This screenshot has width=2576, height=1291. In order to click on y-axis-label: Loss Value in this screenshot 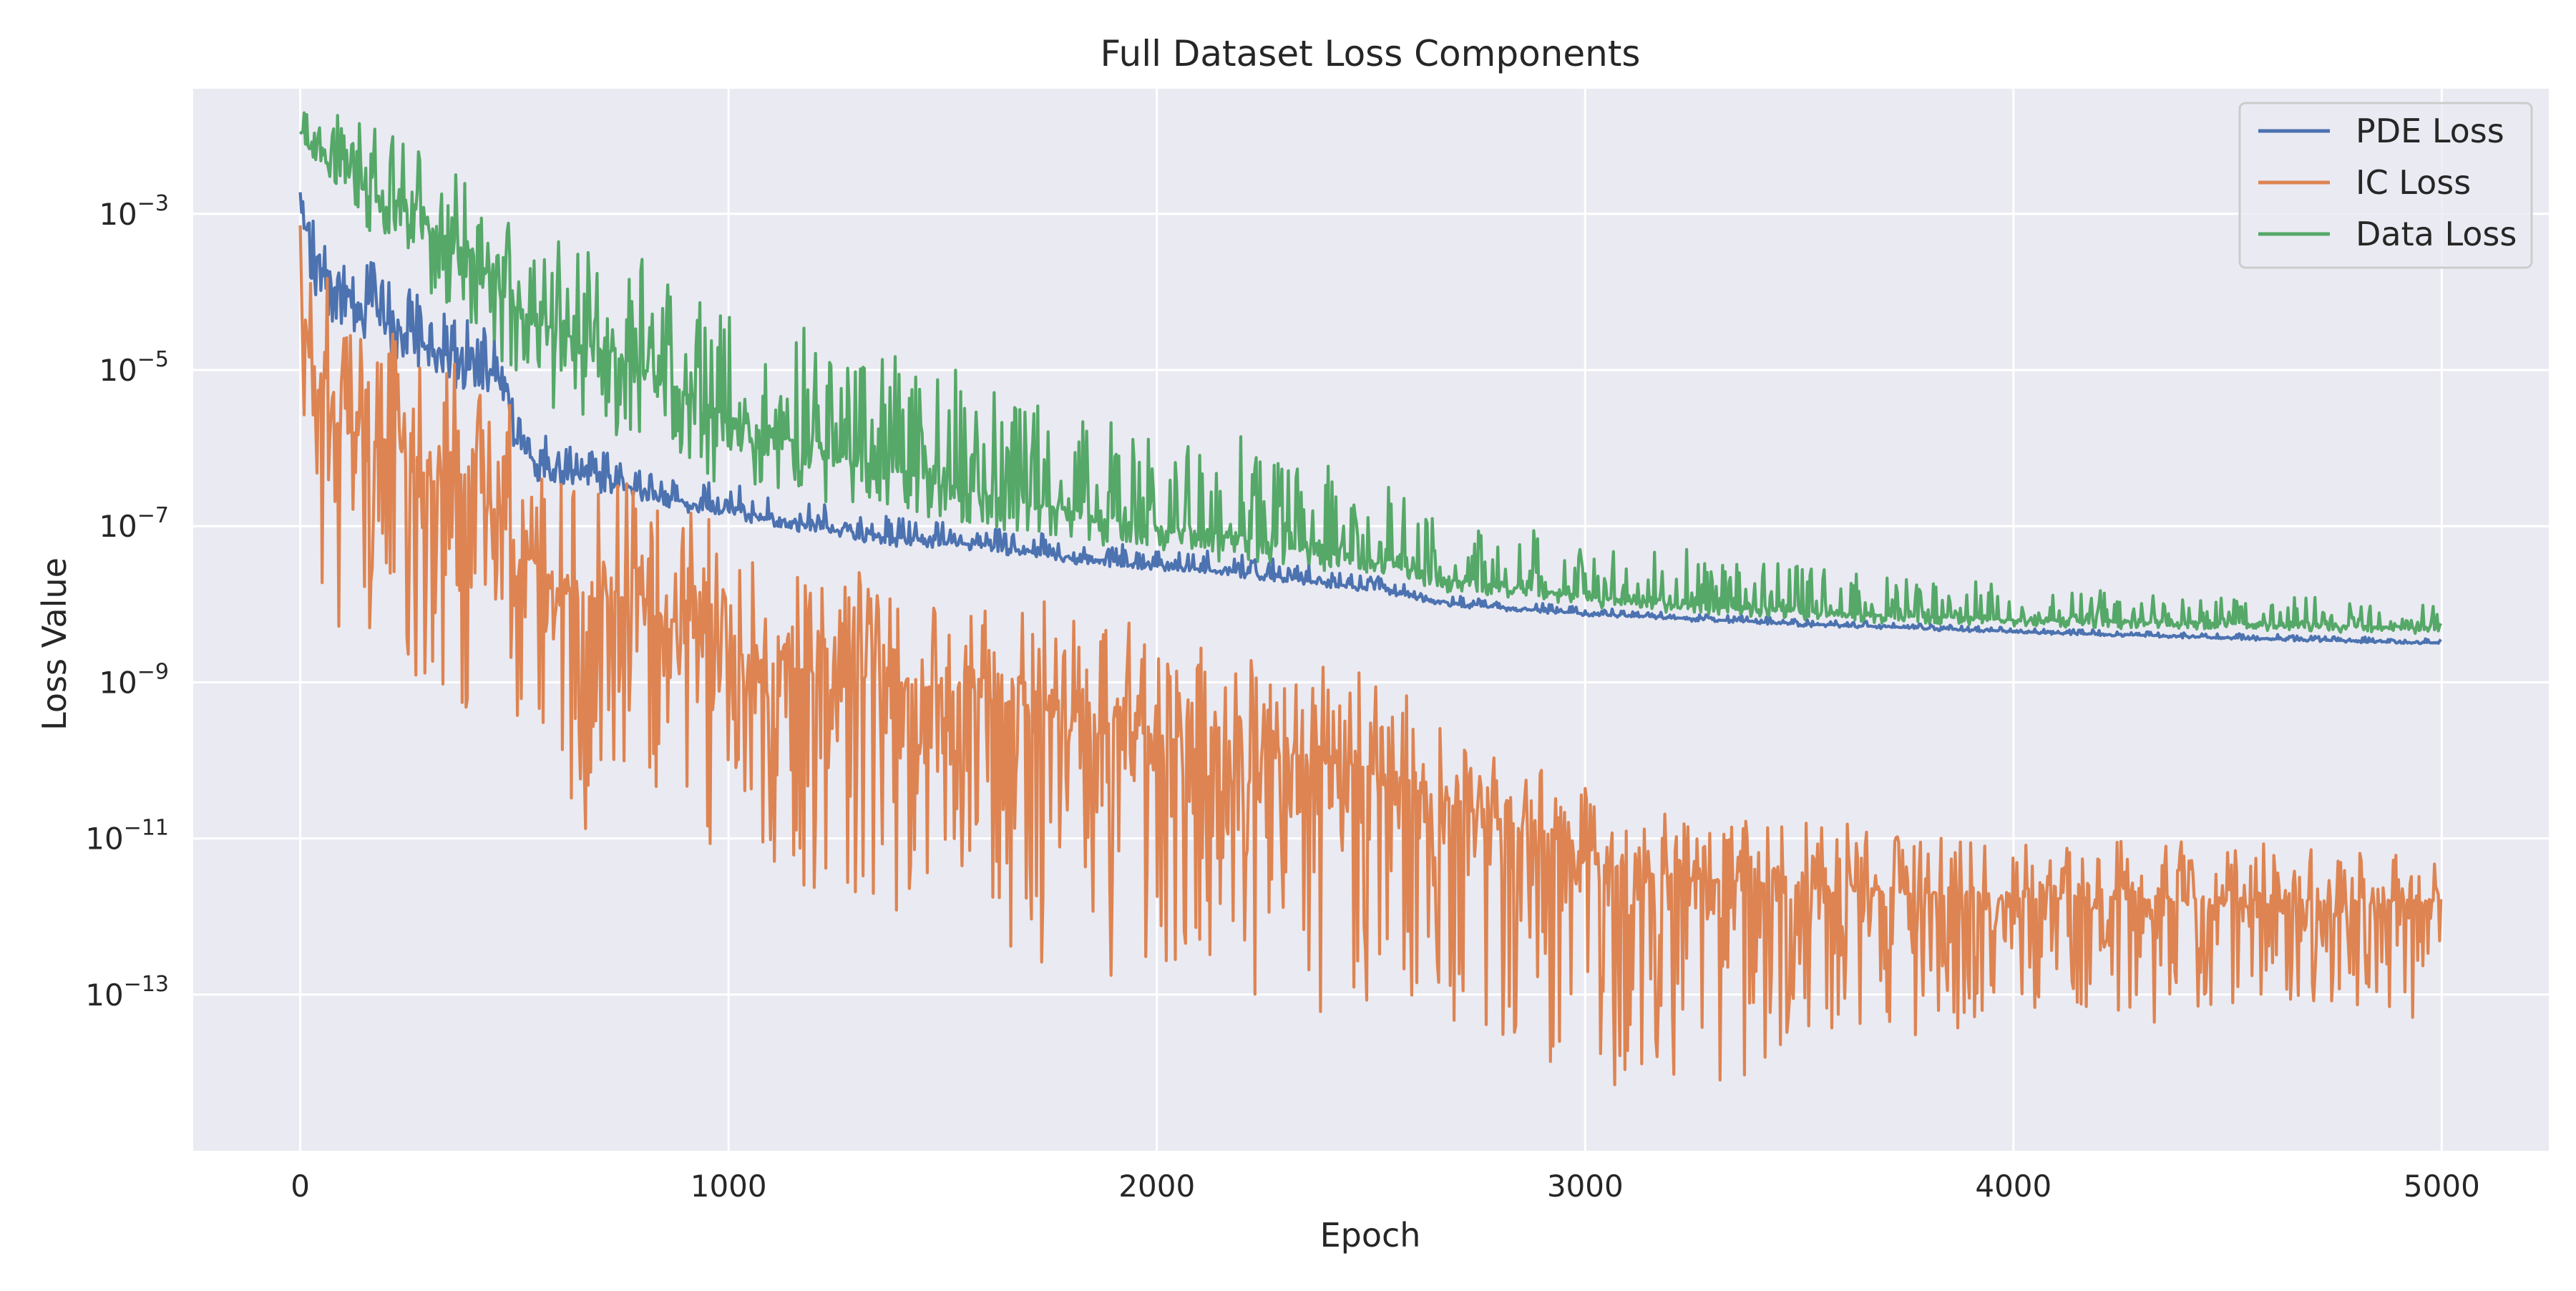, I will do `click(54, 644)`.